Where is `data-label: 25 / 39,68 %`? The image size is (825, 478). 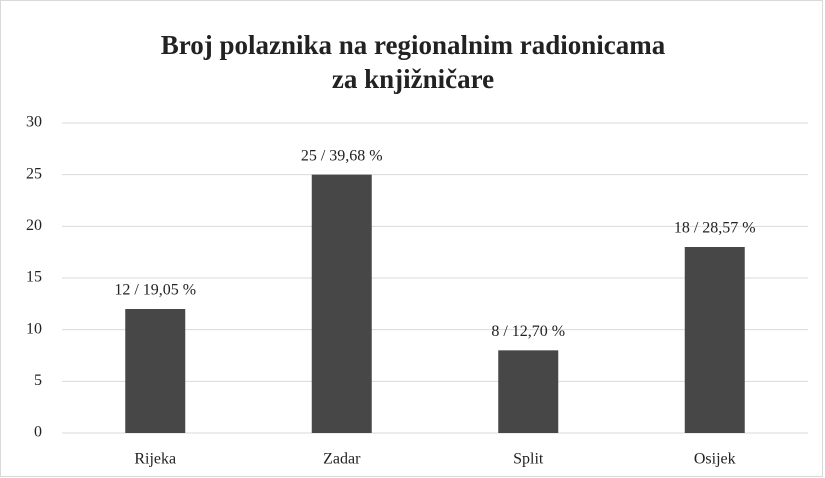 data-label: 25 / 39,68 % is located at coordinates (342, 155).